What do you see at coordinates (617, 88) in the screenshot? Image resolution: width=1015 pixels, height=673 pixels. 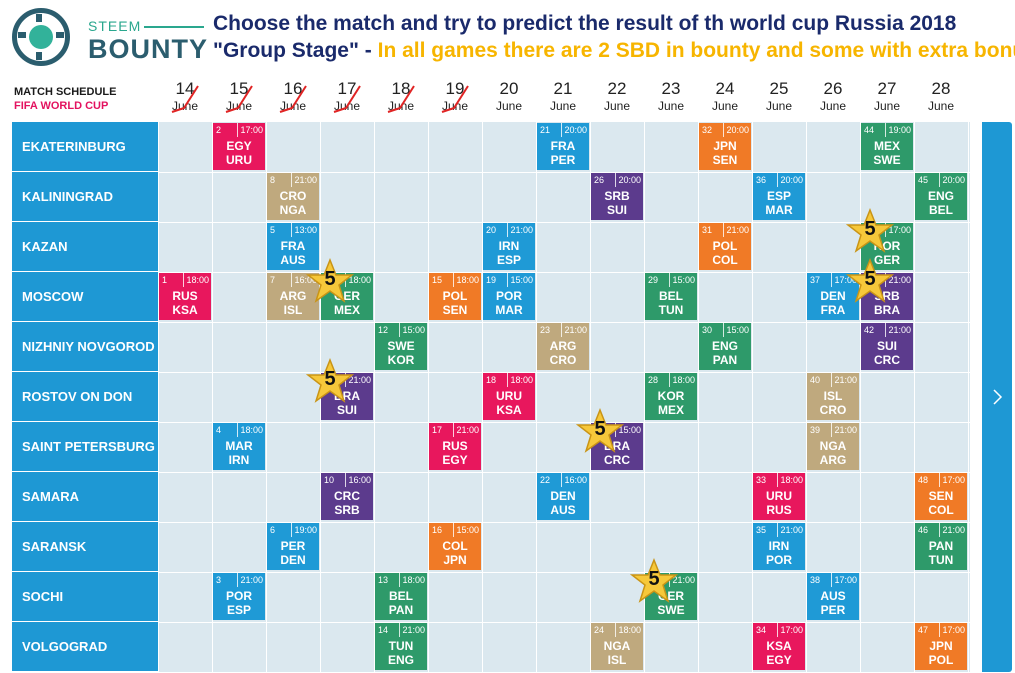 I see `date-day: 22` at bounding box center [617, 88].